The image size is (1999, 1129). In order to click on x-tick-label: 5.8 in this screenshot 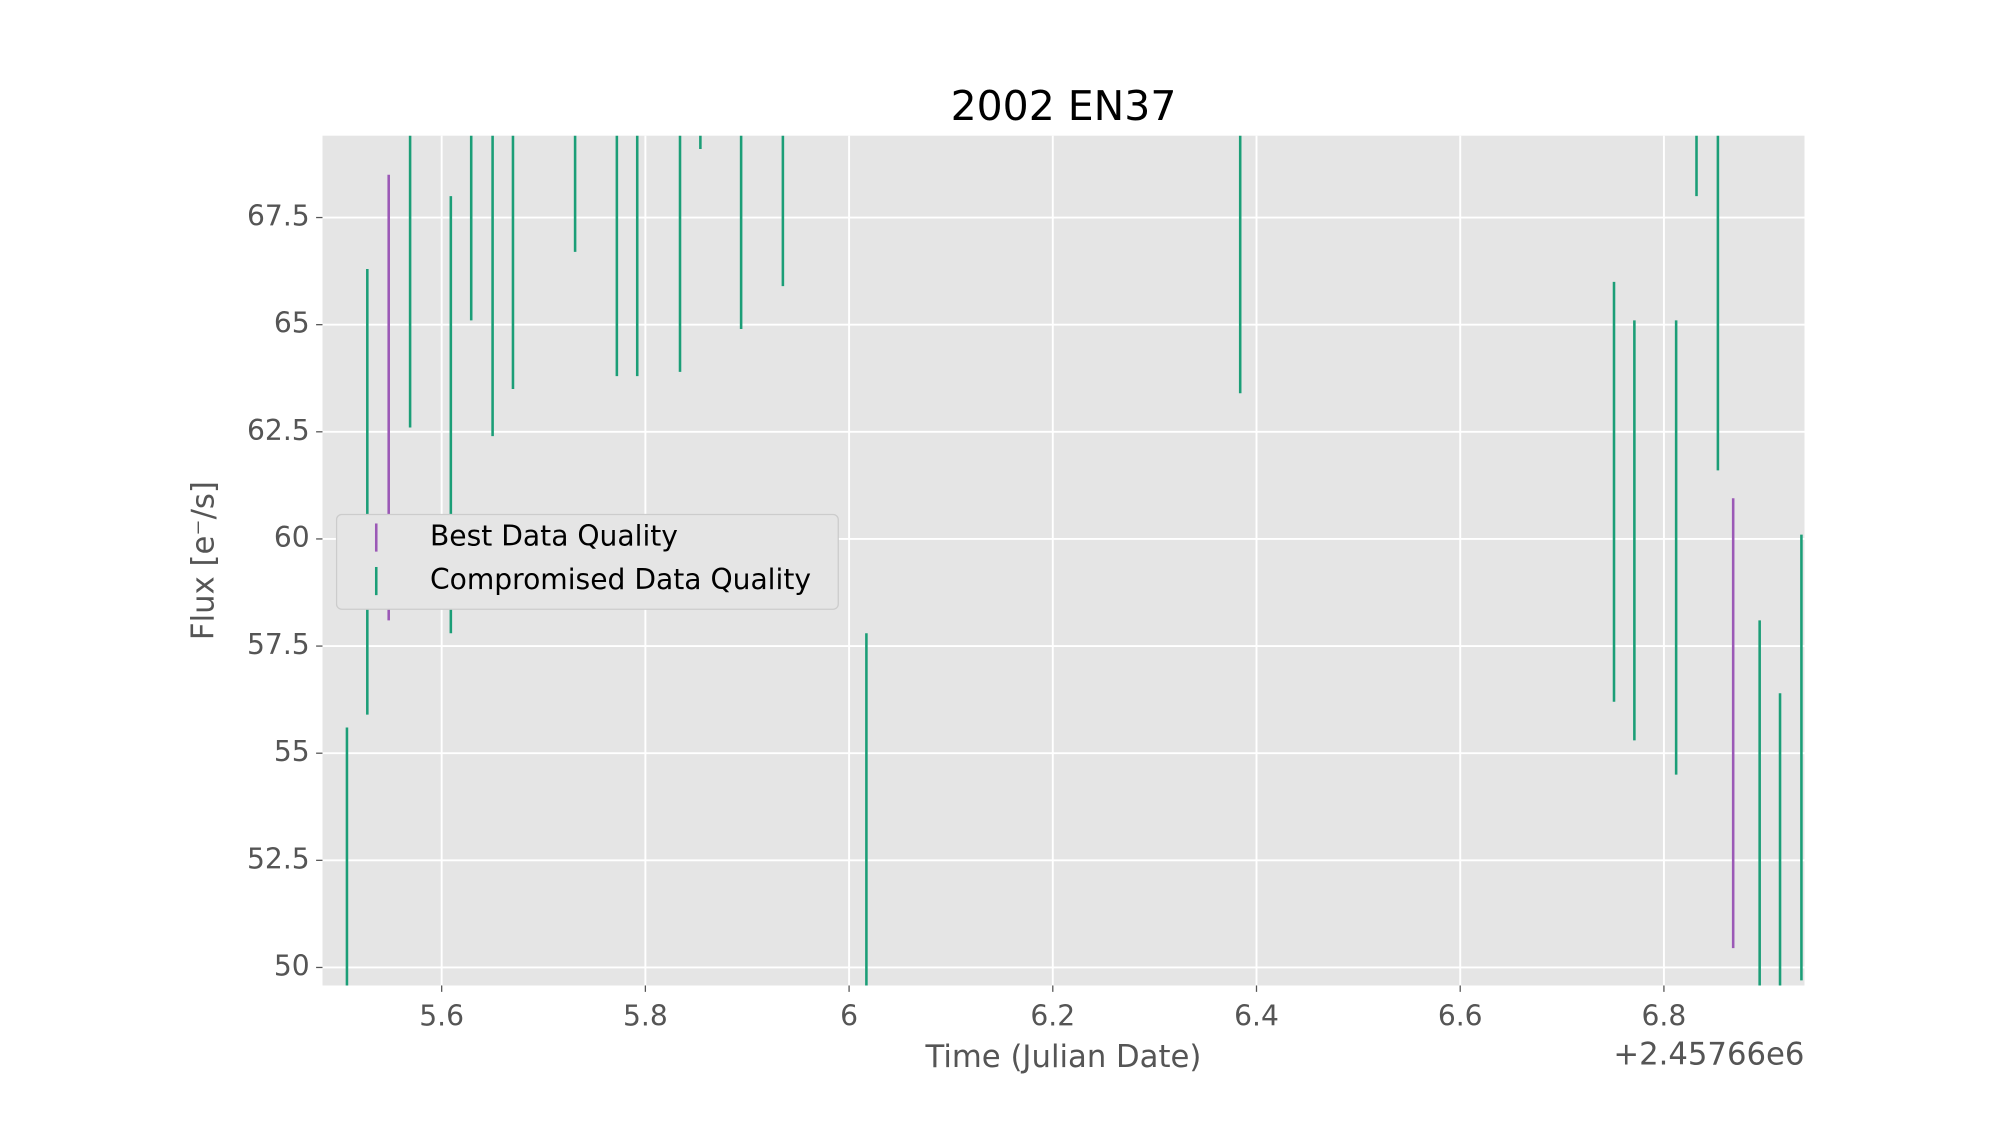, I will do `click(645, 1015)`.